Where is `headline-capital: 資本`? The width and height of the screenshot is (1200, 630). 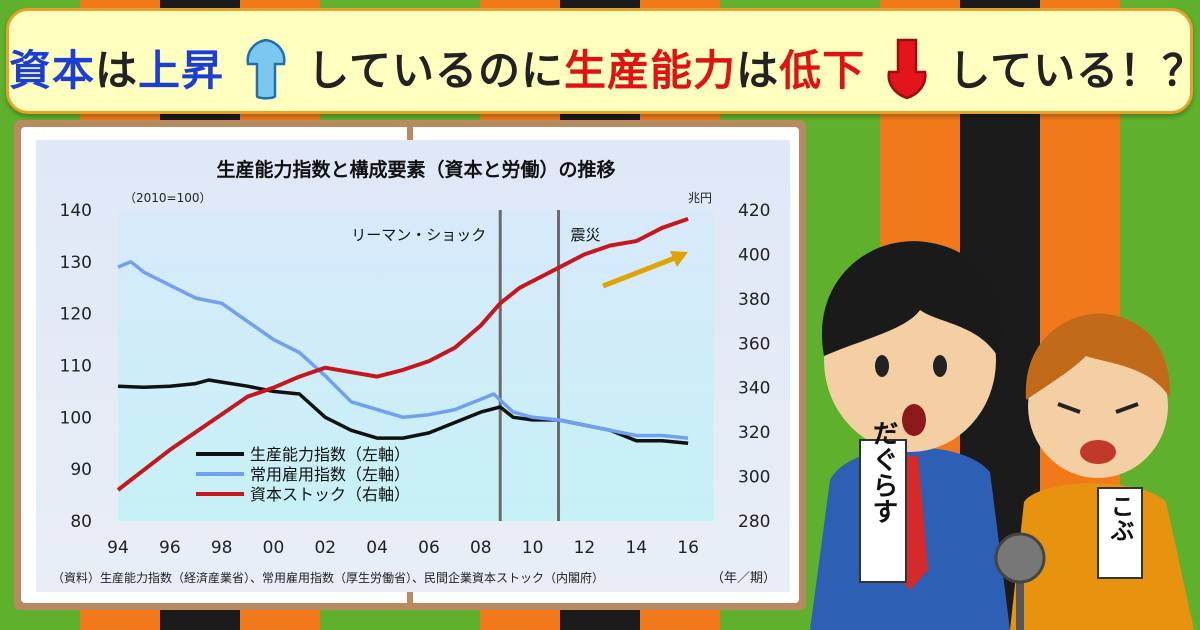 headline-capital: 資本 is located at coordinates (52, 70).